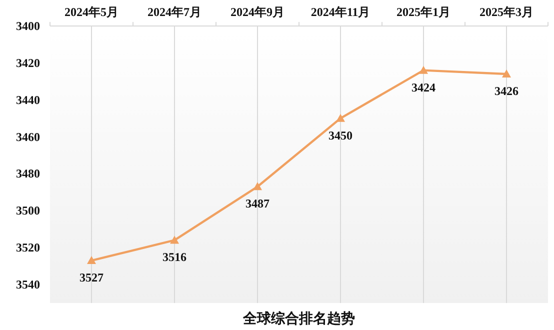 The width and height of the screenshot is (554, 330). What do you see at coordinates (340, 12) in the screenshot?
I see `x-tick-label: 2024年11月` at bounding box center [340, 12].